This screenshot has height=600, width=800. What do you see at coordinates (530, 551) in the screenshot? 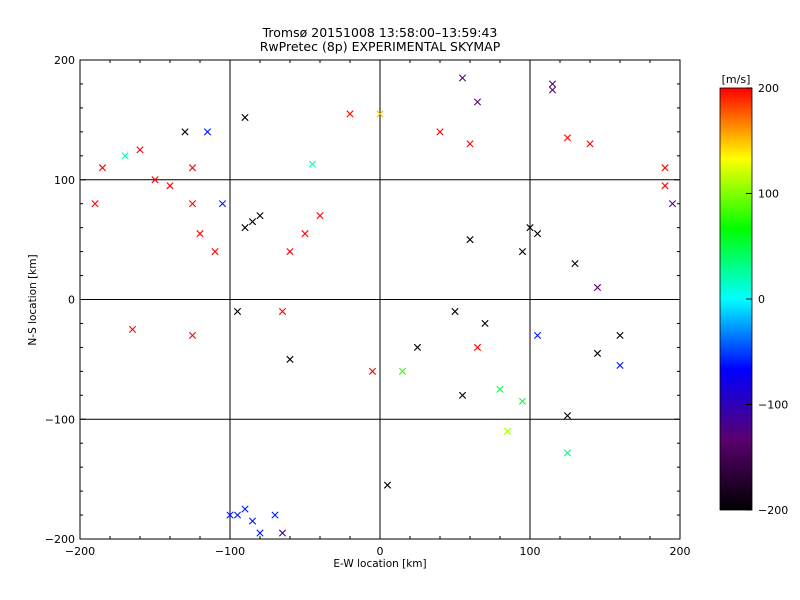
I see `x-tick-label: 100` at bounding box center [530, 551].